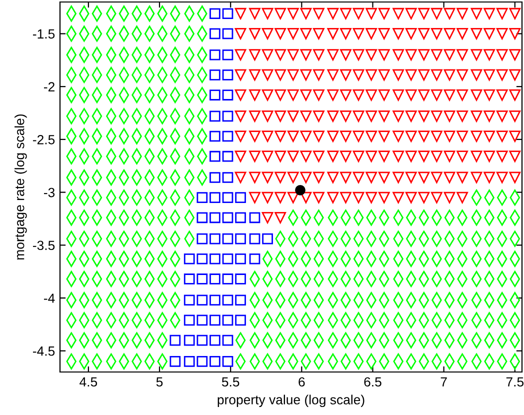  What do you see at coordinates (49, 298) in the screenshot?
I see `y-tick-label: -4` at bounding box center [49, 298].